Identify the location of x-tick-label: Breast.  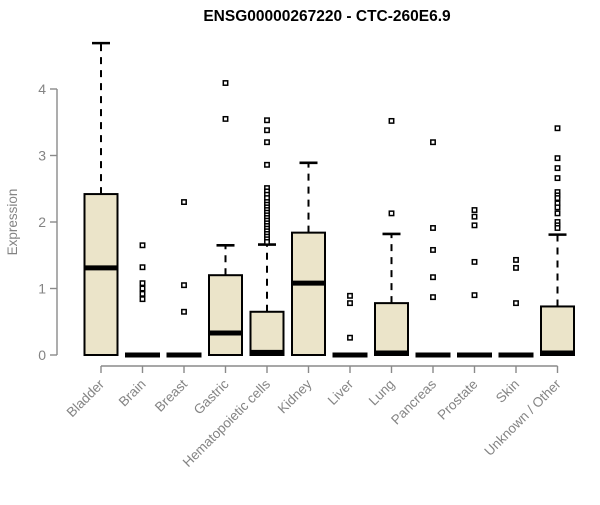
(171, 395).